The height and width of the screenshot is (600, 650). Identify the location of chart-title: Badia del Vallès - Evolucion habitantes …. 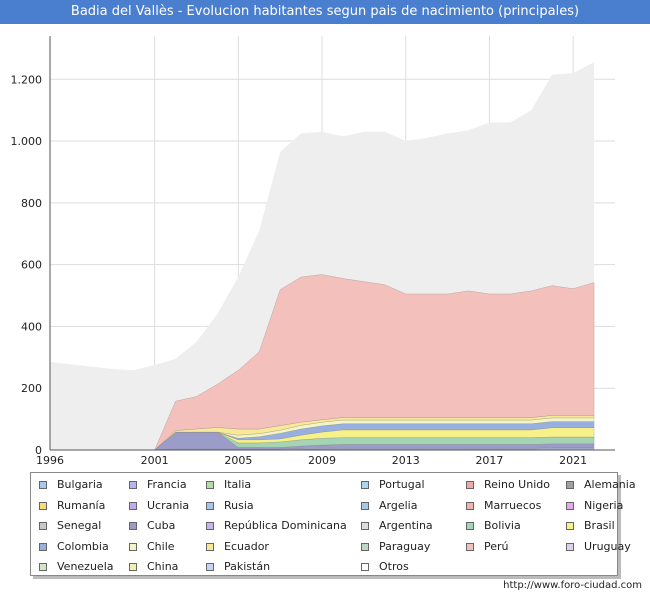
(325, 12).